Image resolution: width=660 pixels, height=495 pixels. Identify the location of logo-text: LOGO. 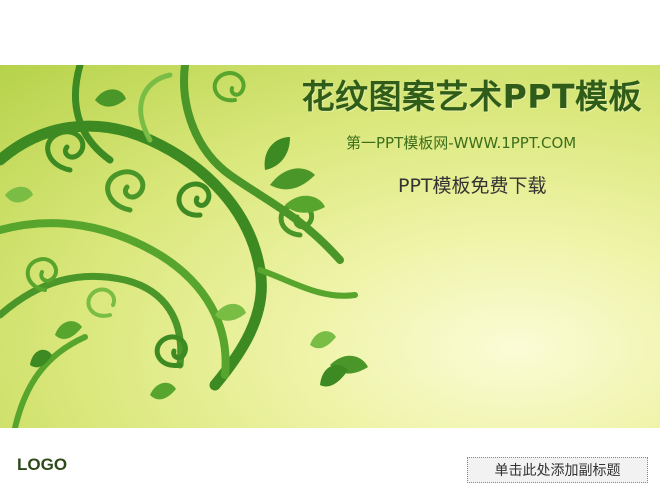
(42, 464).